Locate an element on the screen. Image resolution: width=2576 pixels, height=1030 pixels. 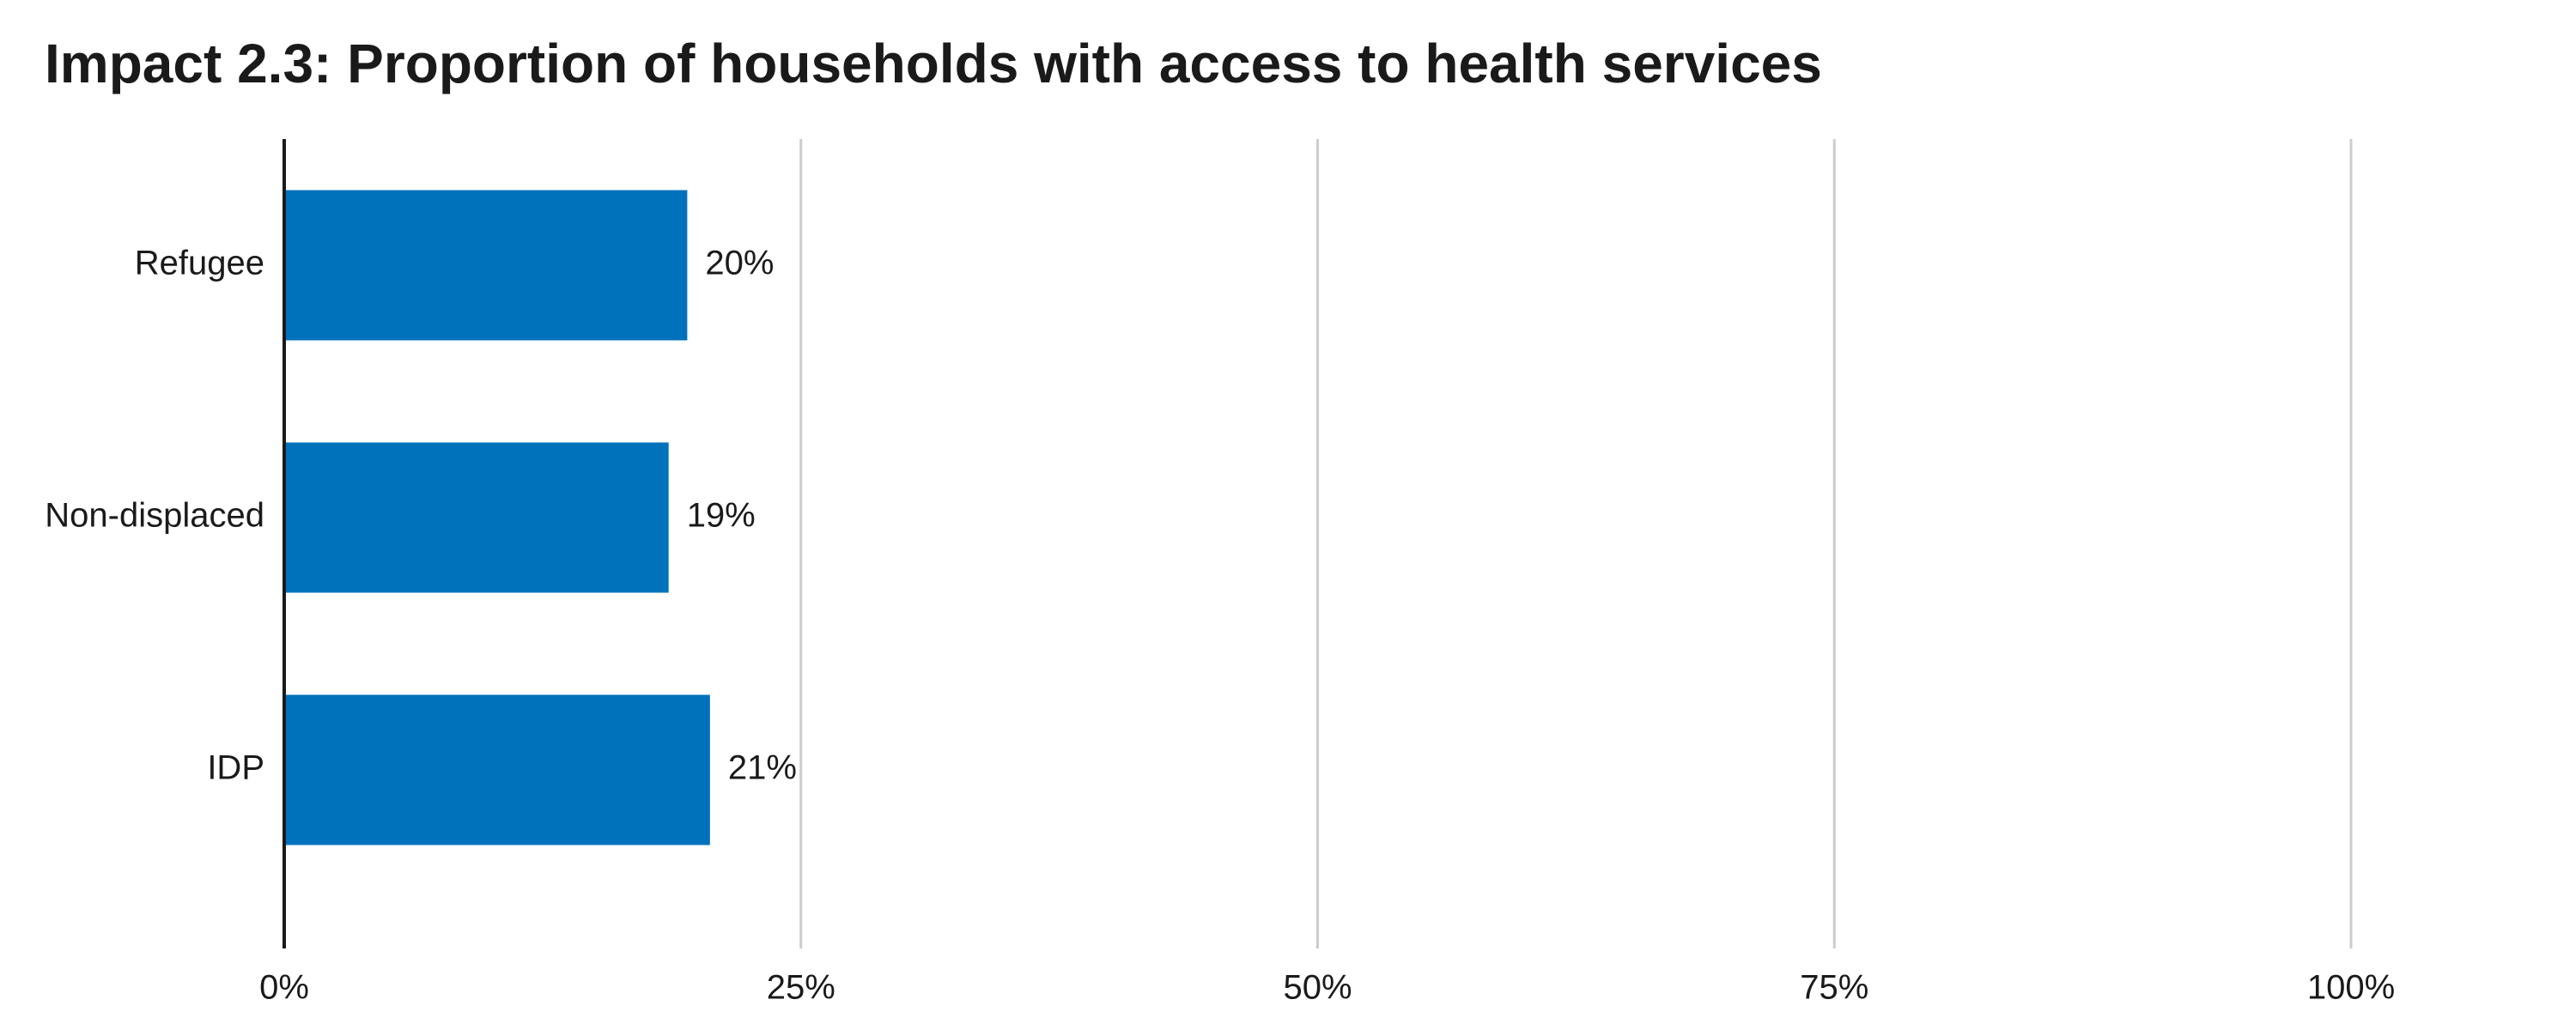
x-tick-label: 50% is located at coordinates (1317, 988).